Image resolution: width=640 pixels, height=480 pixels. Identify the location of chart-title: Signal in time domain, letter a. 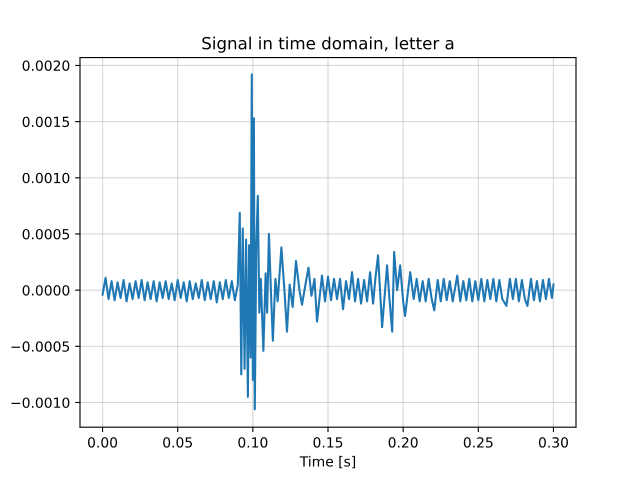
(328, 44).